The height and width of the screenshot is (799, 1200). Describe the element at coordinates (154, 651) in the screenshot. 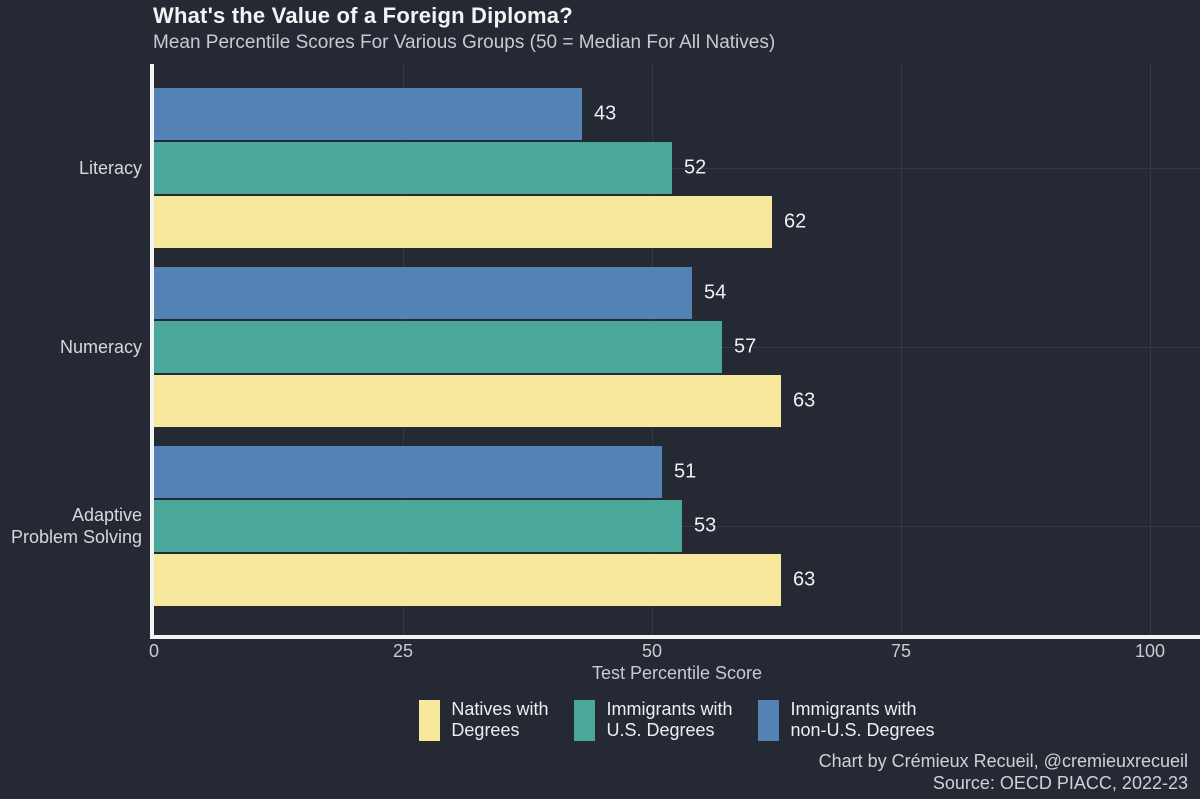

I see `x-tick-label-0: 0` at that location.